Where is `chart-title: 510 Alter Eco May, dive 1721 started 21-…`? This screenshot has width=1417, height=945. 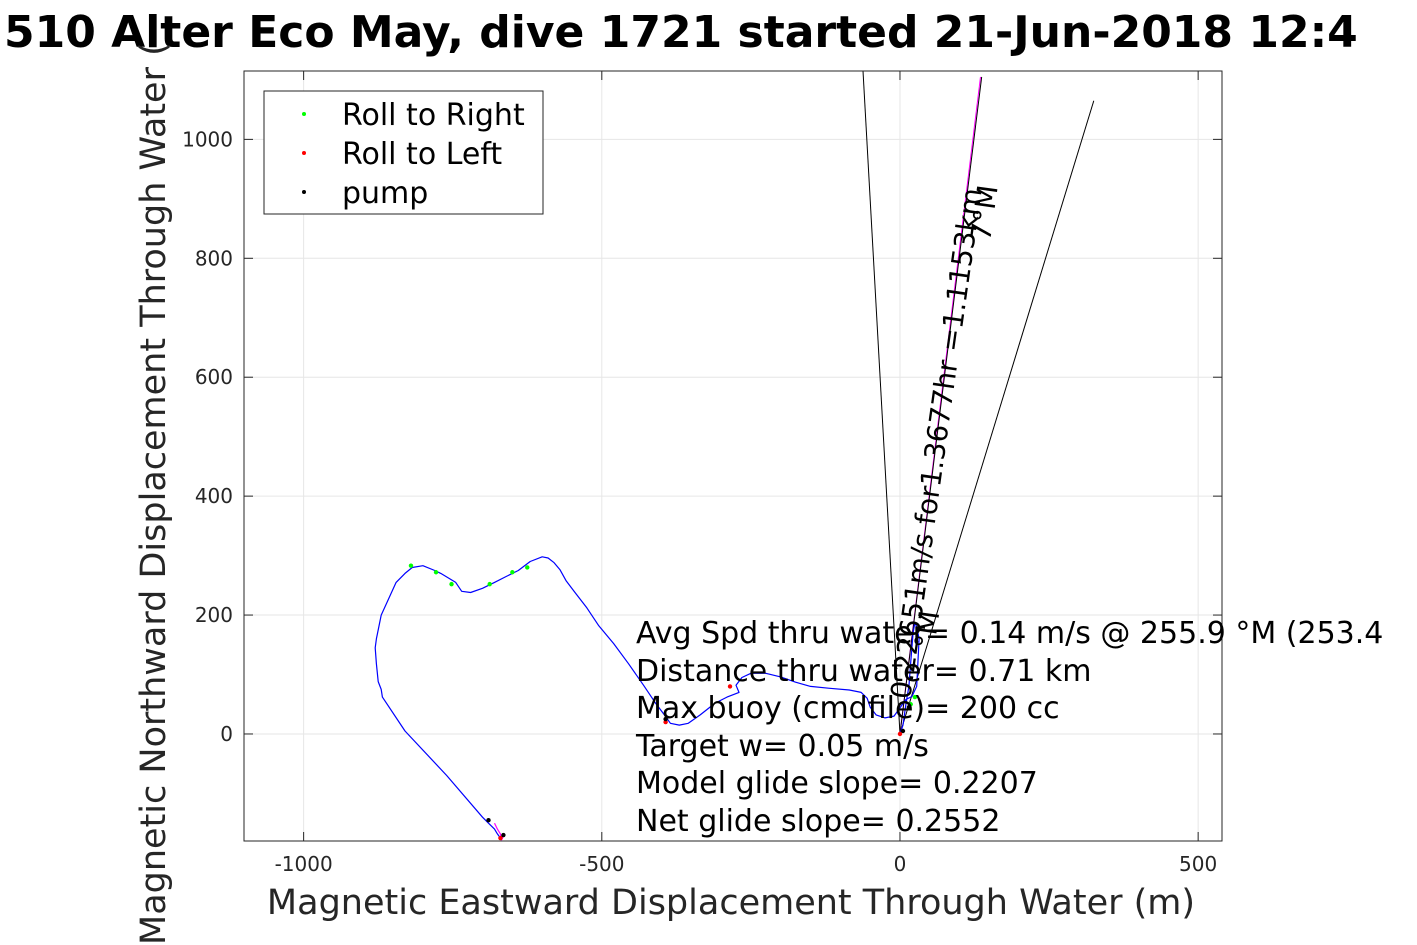 chart-title: 510 Alter Eco May, dive 1721 started 21-… is located at coordinates (681, 32).